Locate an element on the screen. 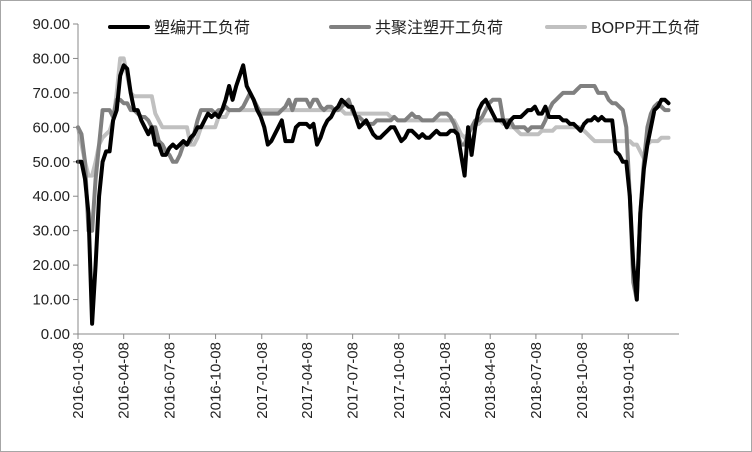 The height and width of the screenshot is (452, 752). y-tick-label: 90.00 is located at coordinates (51, 24).